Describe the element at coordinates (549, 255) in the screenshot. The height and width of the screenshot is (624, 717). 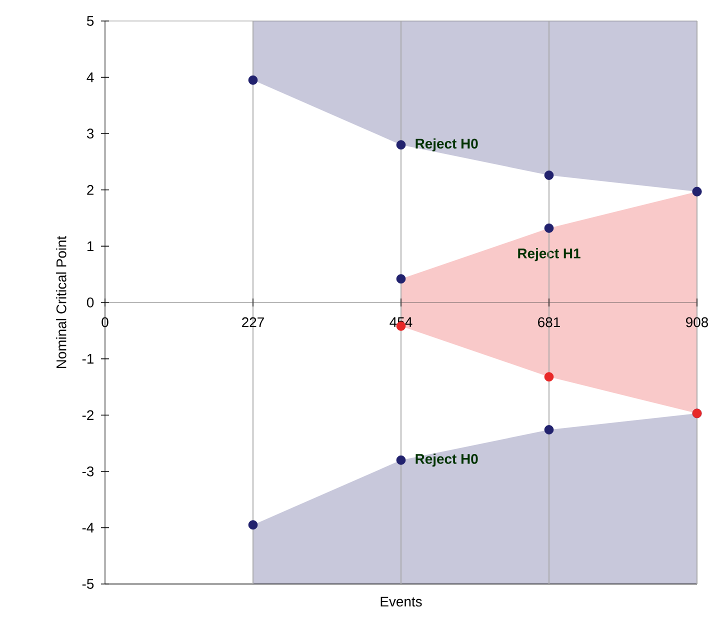
I see `annotation: Reject H1` at that location.